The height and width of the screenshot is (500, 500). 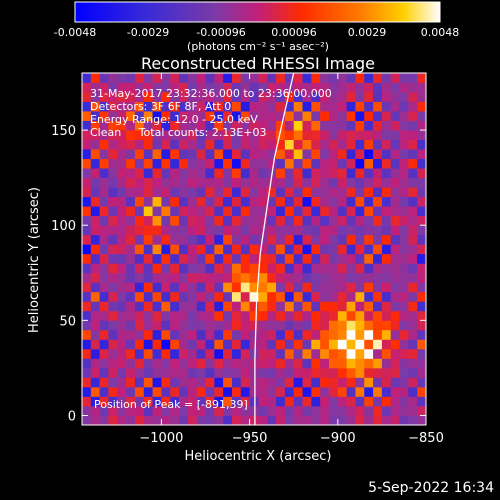 I want to click on annotation-energy-range: Energy Range: 12.0 - 25.0 keV, so click(x=174, y=119).